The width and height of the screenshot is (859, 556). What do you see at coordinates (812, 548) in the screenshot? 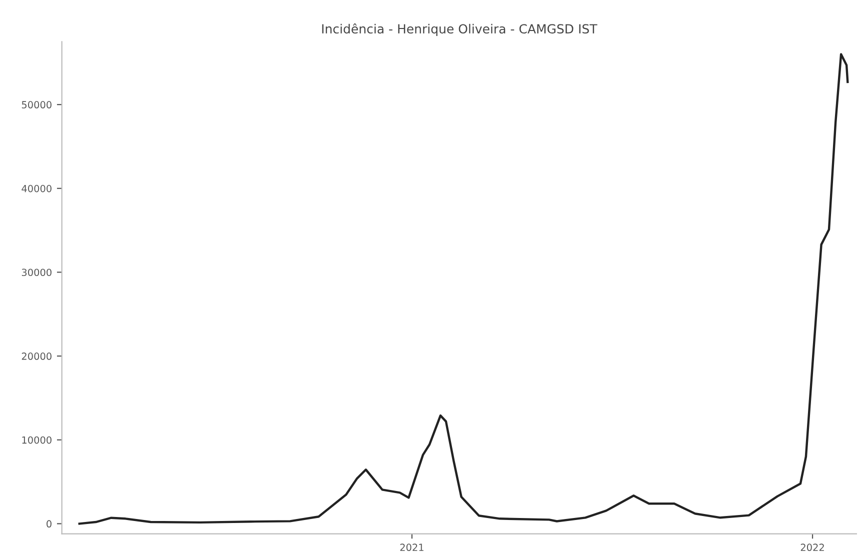
I see `x-tick-label: 2022` at bounding box center [812, 548].